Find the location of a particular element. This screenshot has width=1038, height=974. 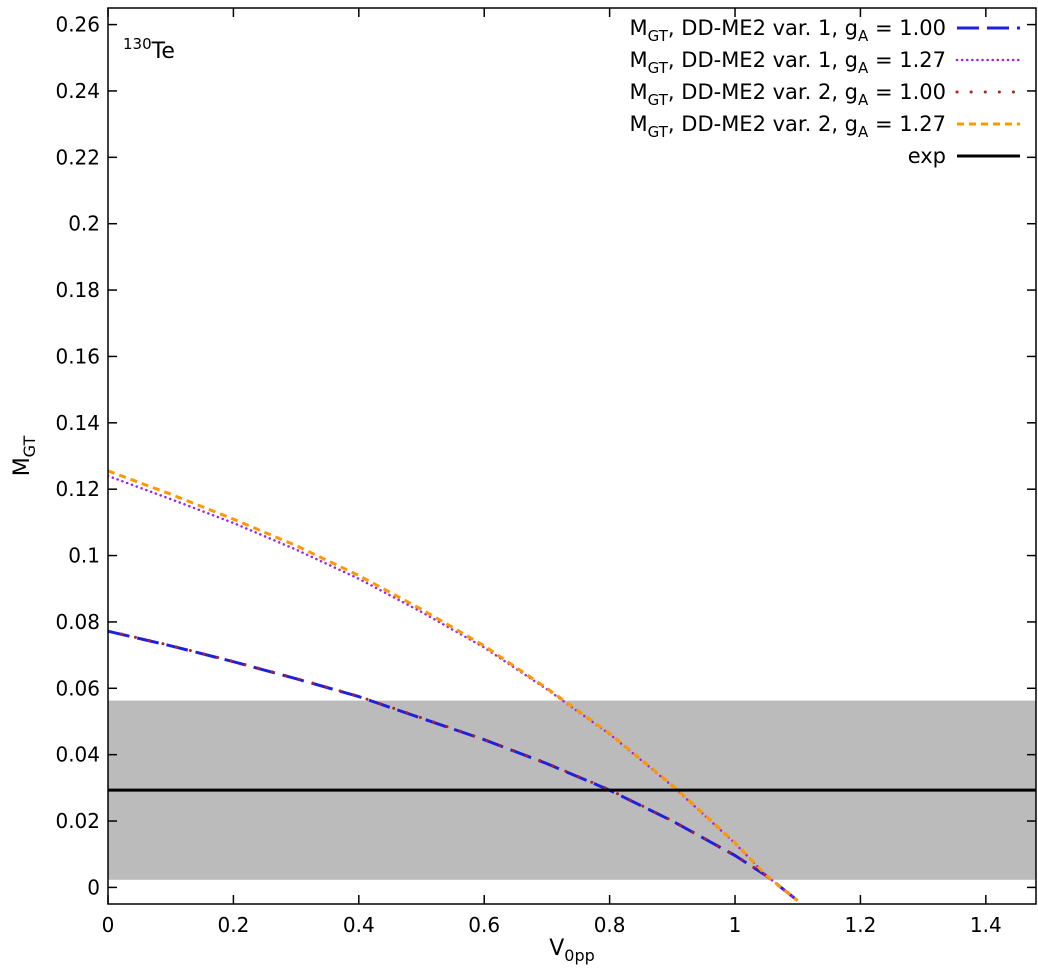

y-tick-label: 0.06 is located at coordinates (77, 688).